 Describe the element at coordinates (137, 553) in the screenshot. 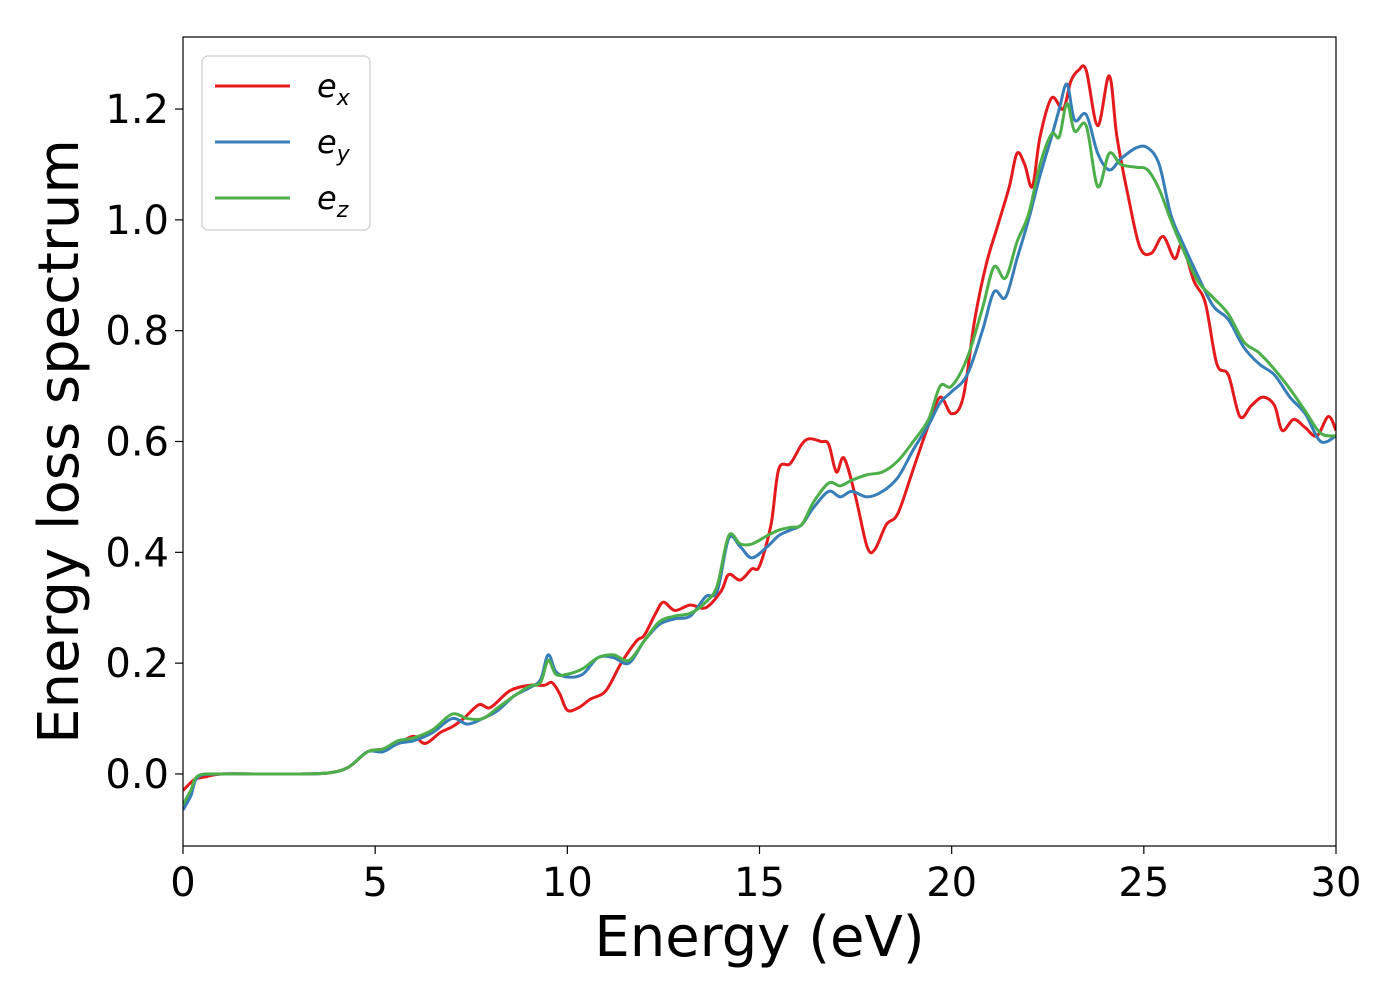

I see `y-tick-label: 0.4` at that location.